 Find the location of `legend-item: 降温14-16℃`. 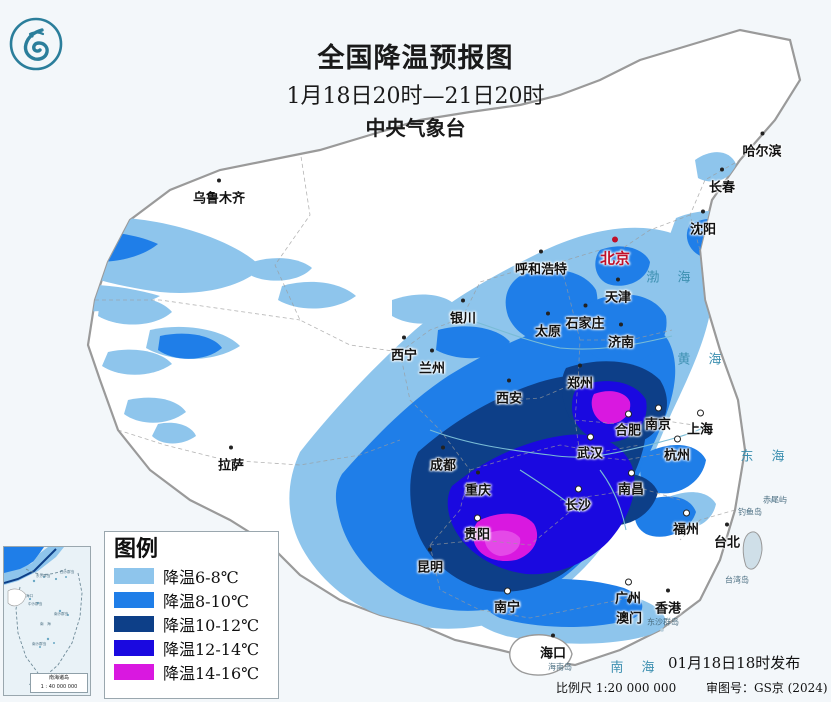

legend-item: 降温14-16℃ is located at coordinates (196, 672).